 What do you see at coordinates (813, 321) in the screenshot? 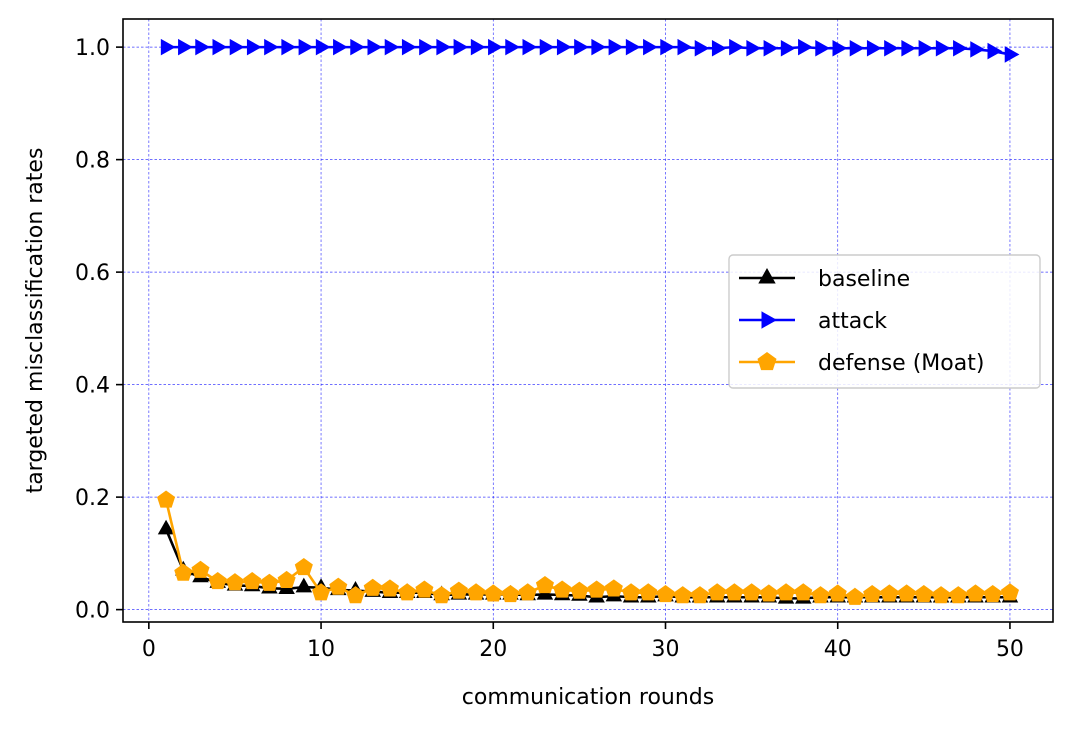
I see `legend-item-attack: attack` at bounding box center [813, 321].